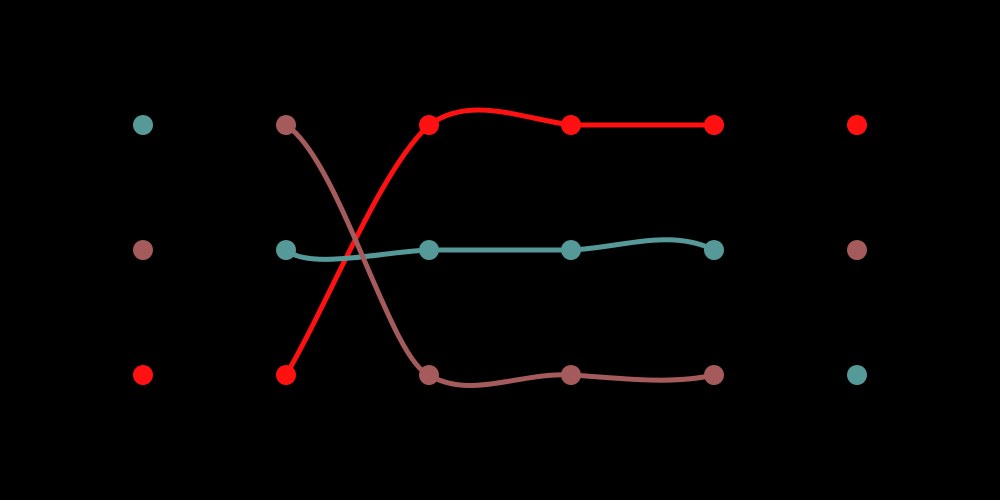 The width and height of the screenshot is (1000, 500). I want to click on left-marker-rose, so click(143, 250).